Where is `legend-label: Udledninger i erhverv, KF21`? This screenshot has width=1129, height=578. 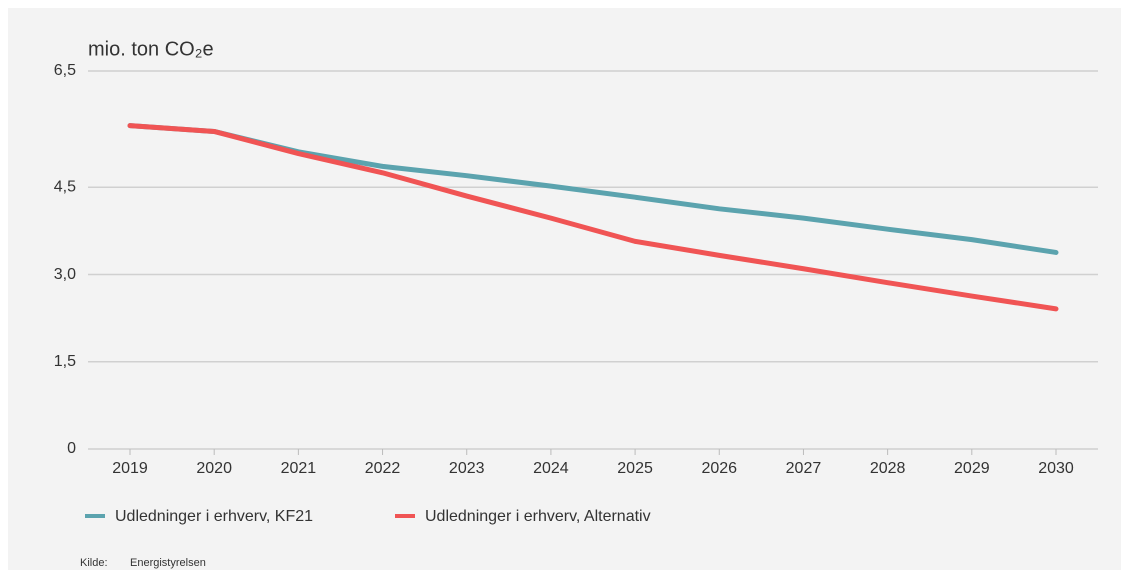
legend-label: Udledninger i erhverv, KF21 is located at coordinates (214, 516).